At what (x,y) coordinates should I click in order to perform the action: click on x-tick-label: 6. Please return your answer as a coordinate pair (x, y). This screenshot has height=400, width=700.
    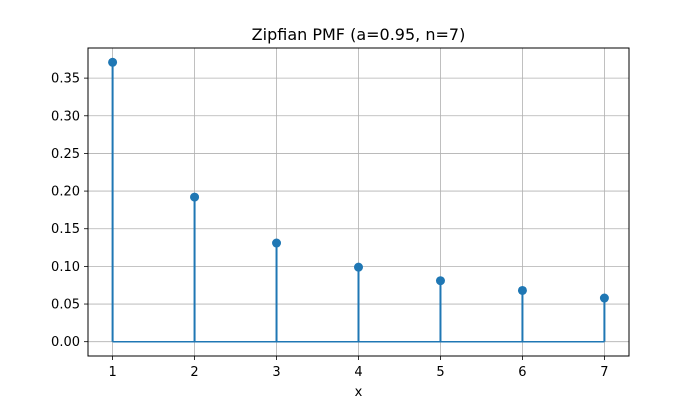
    Looking at the image, I should click on (522, 372).